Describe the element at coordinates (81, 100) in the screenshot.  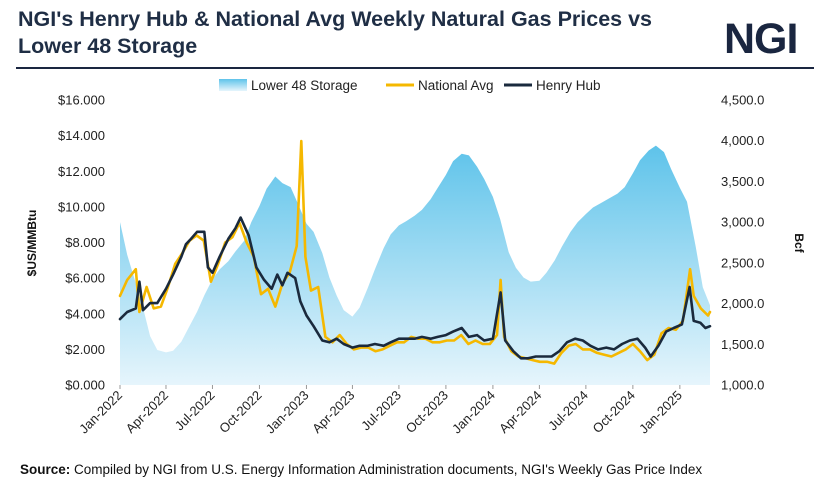
I see `y-left-tick-label: $16.000` at that location.